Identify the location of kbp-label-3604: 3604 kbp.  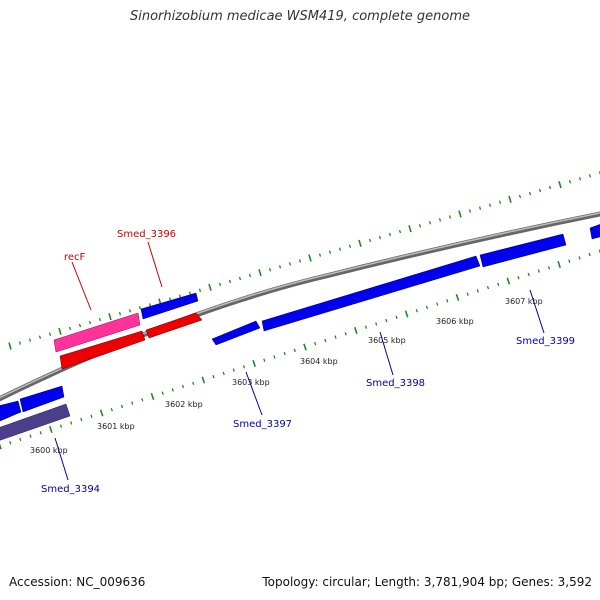
(319, 361).